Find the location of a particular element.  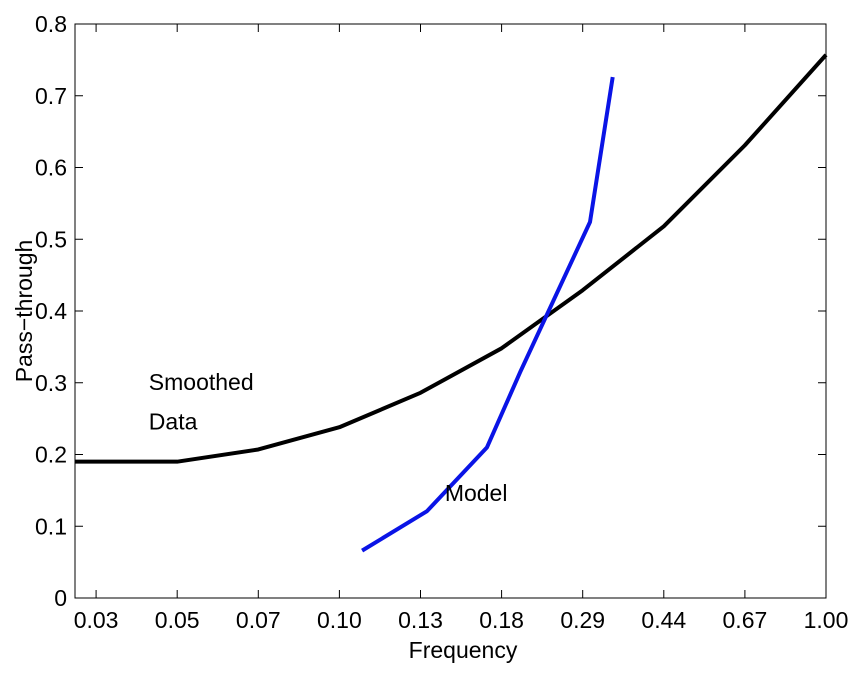

y-axis-label: Pass−through is located at coordinates (24, 311).